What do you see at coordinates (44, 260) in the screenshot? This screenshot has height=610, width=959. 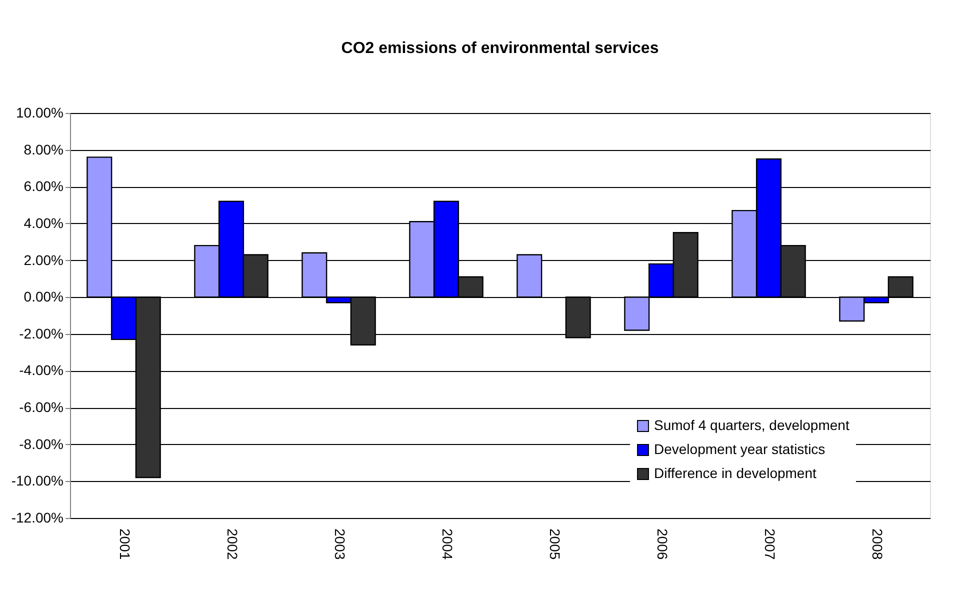 I see `y-tick-label: 2.00%` at bounding box center [44, 260].